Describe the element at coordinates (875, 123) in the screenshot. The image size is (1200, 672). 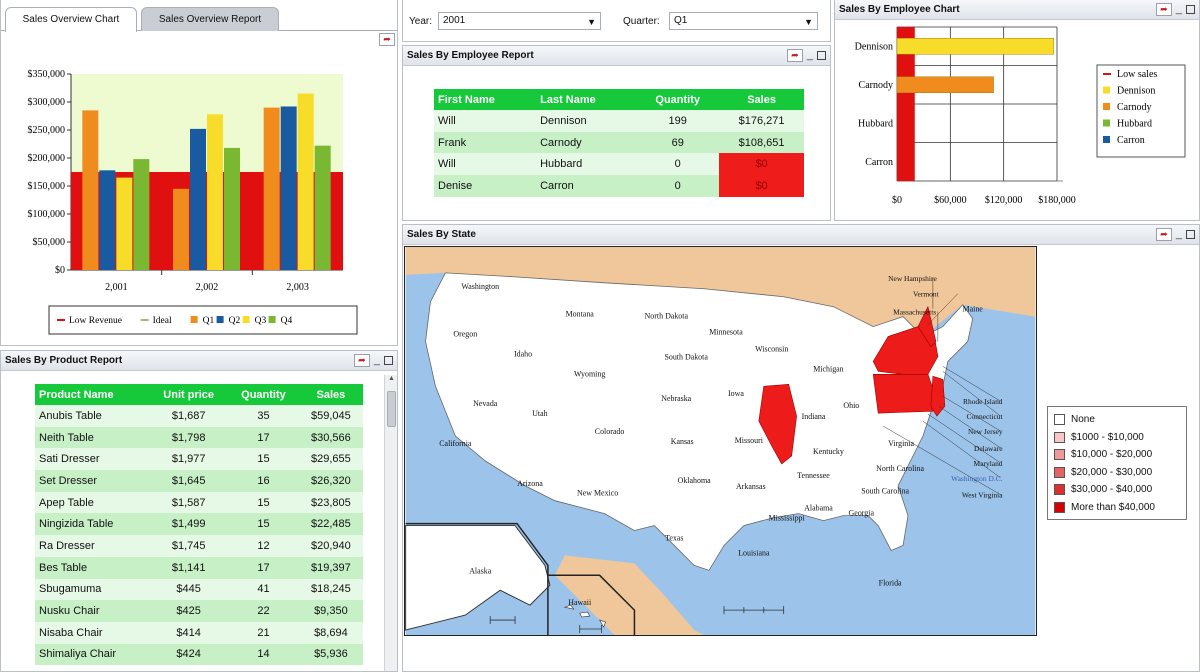
I see `y-tick-label: Hubbard` at that location.